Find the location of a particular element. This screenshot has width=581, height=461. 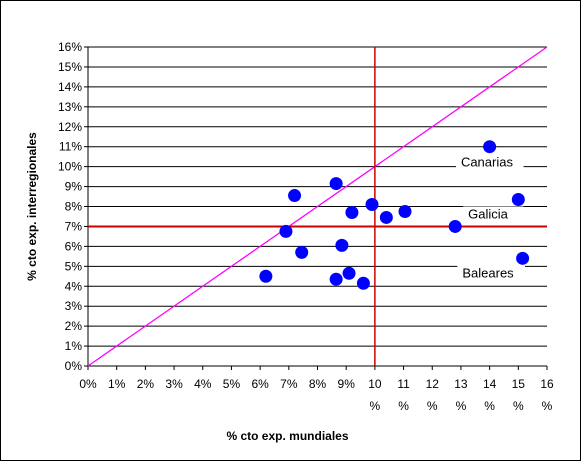

y-tick-label: 10% is located at coordinates (70, 167).